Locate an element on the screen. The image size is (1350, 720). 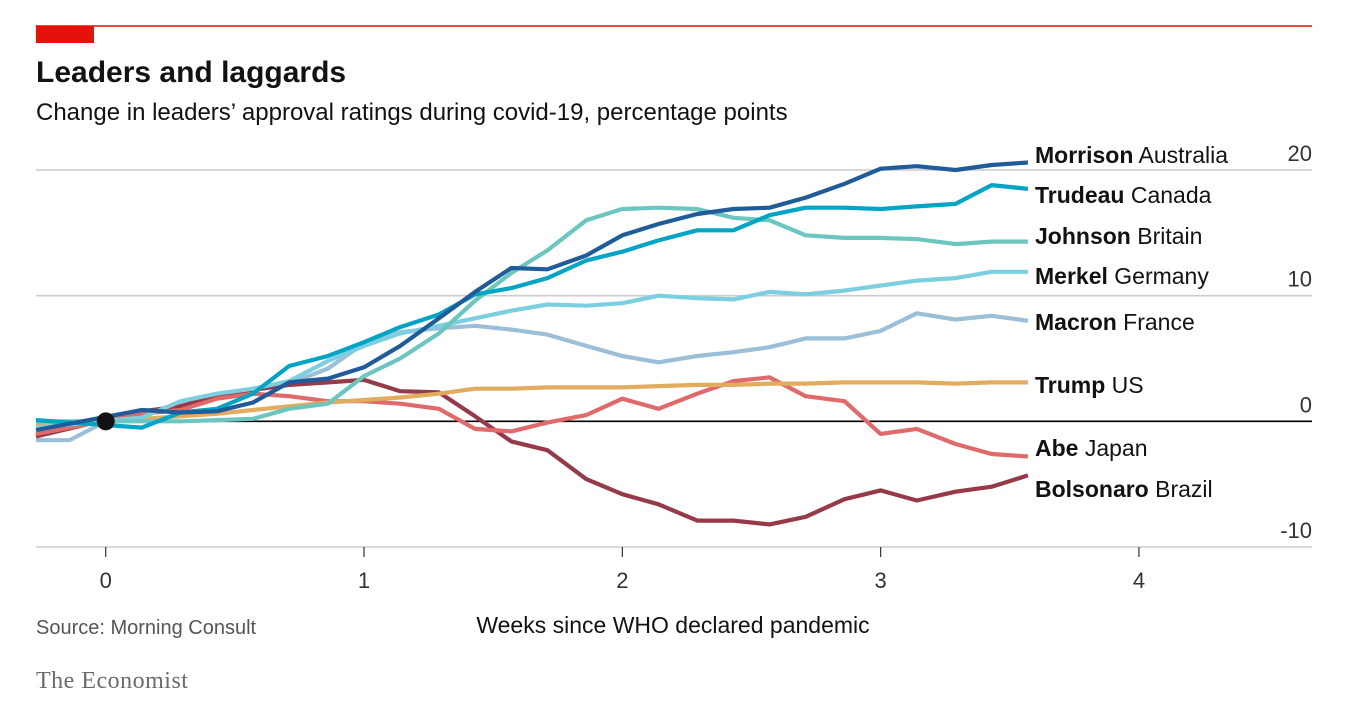
y-tick-label: 0 is located at coordinates (1306, 404).